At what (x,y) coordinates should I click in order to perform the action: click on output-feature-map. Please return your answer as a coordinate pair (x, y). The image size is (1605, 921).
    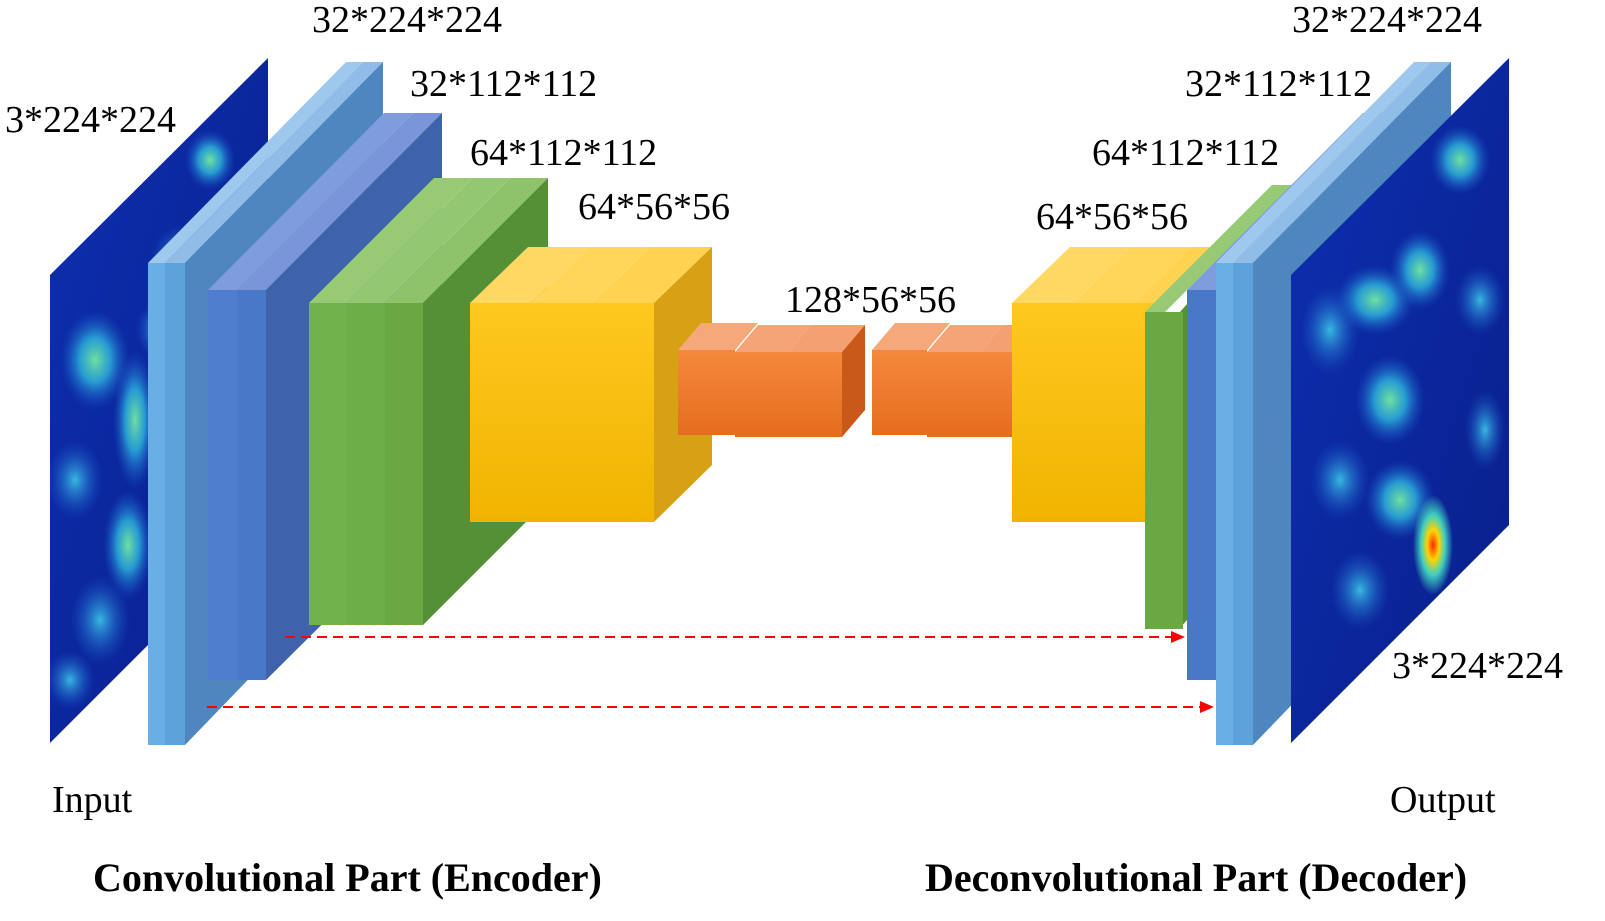
    Looking at the image, I should click on (1400, 400).